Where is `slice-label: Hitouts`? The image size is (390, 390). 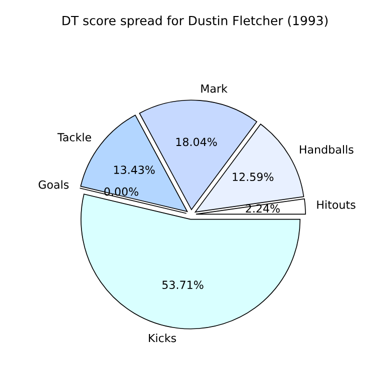 slice-label: Hitouts is located at coordinates (336, 204).